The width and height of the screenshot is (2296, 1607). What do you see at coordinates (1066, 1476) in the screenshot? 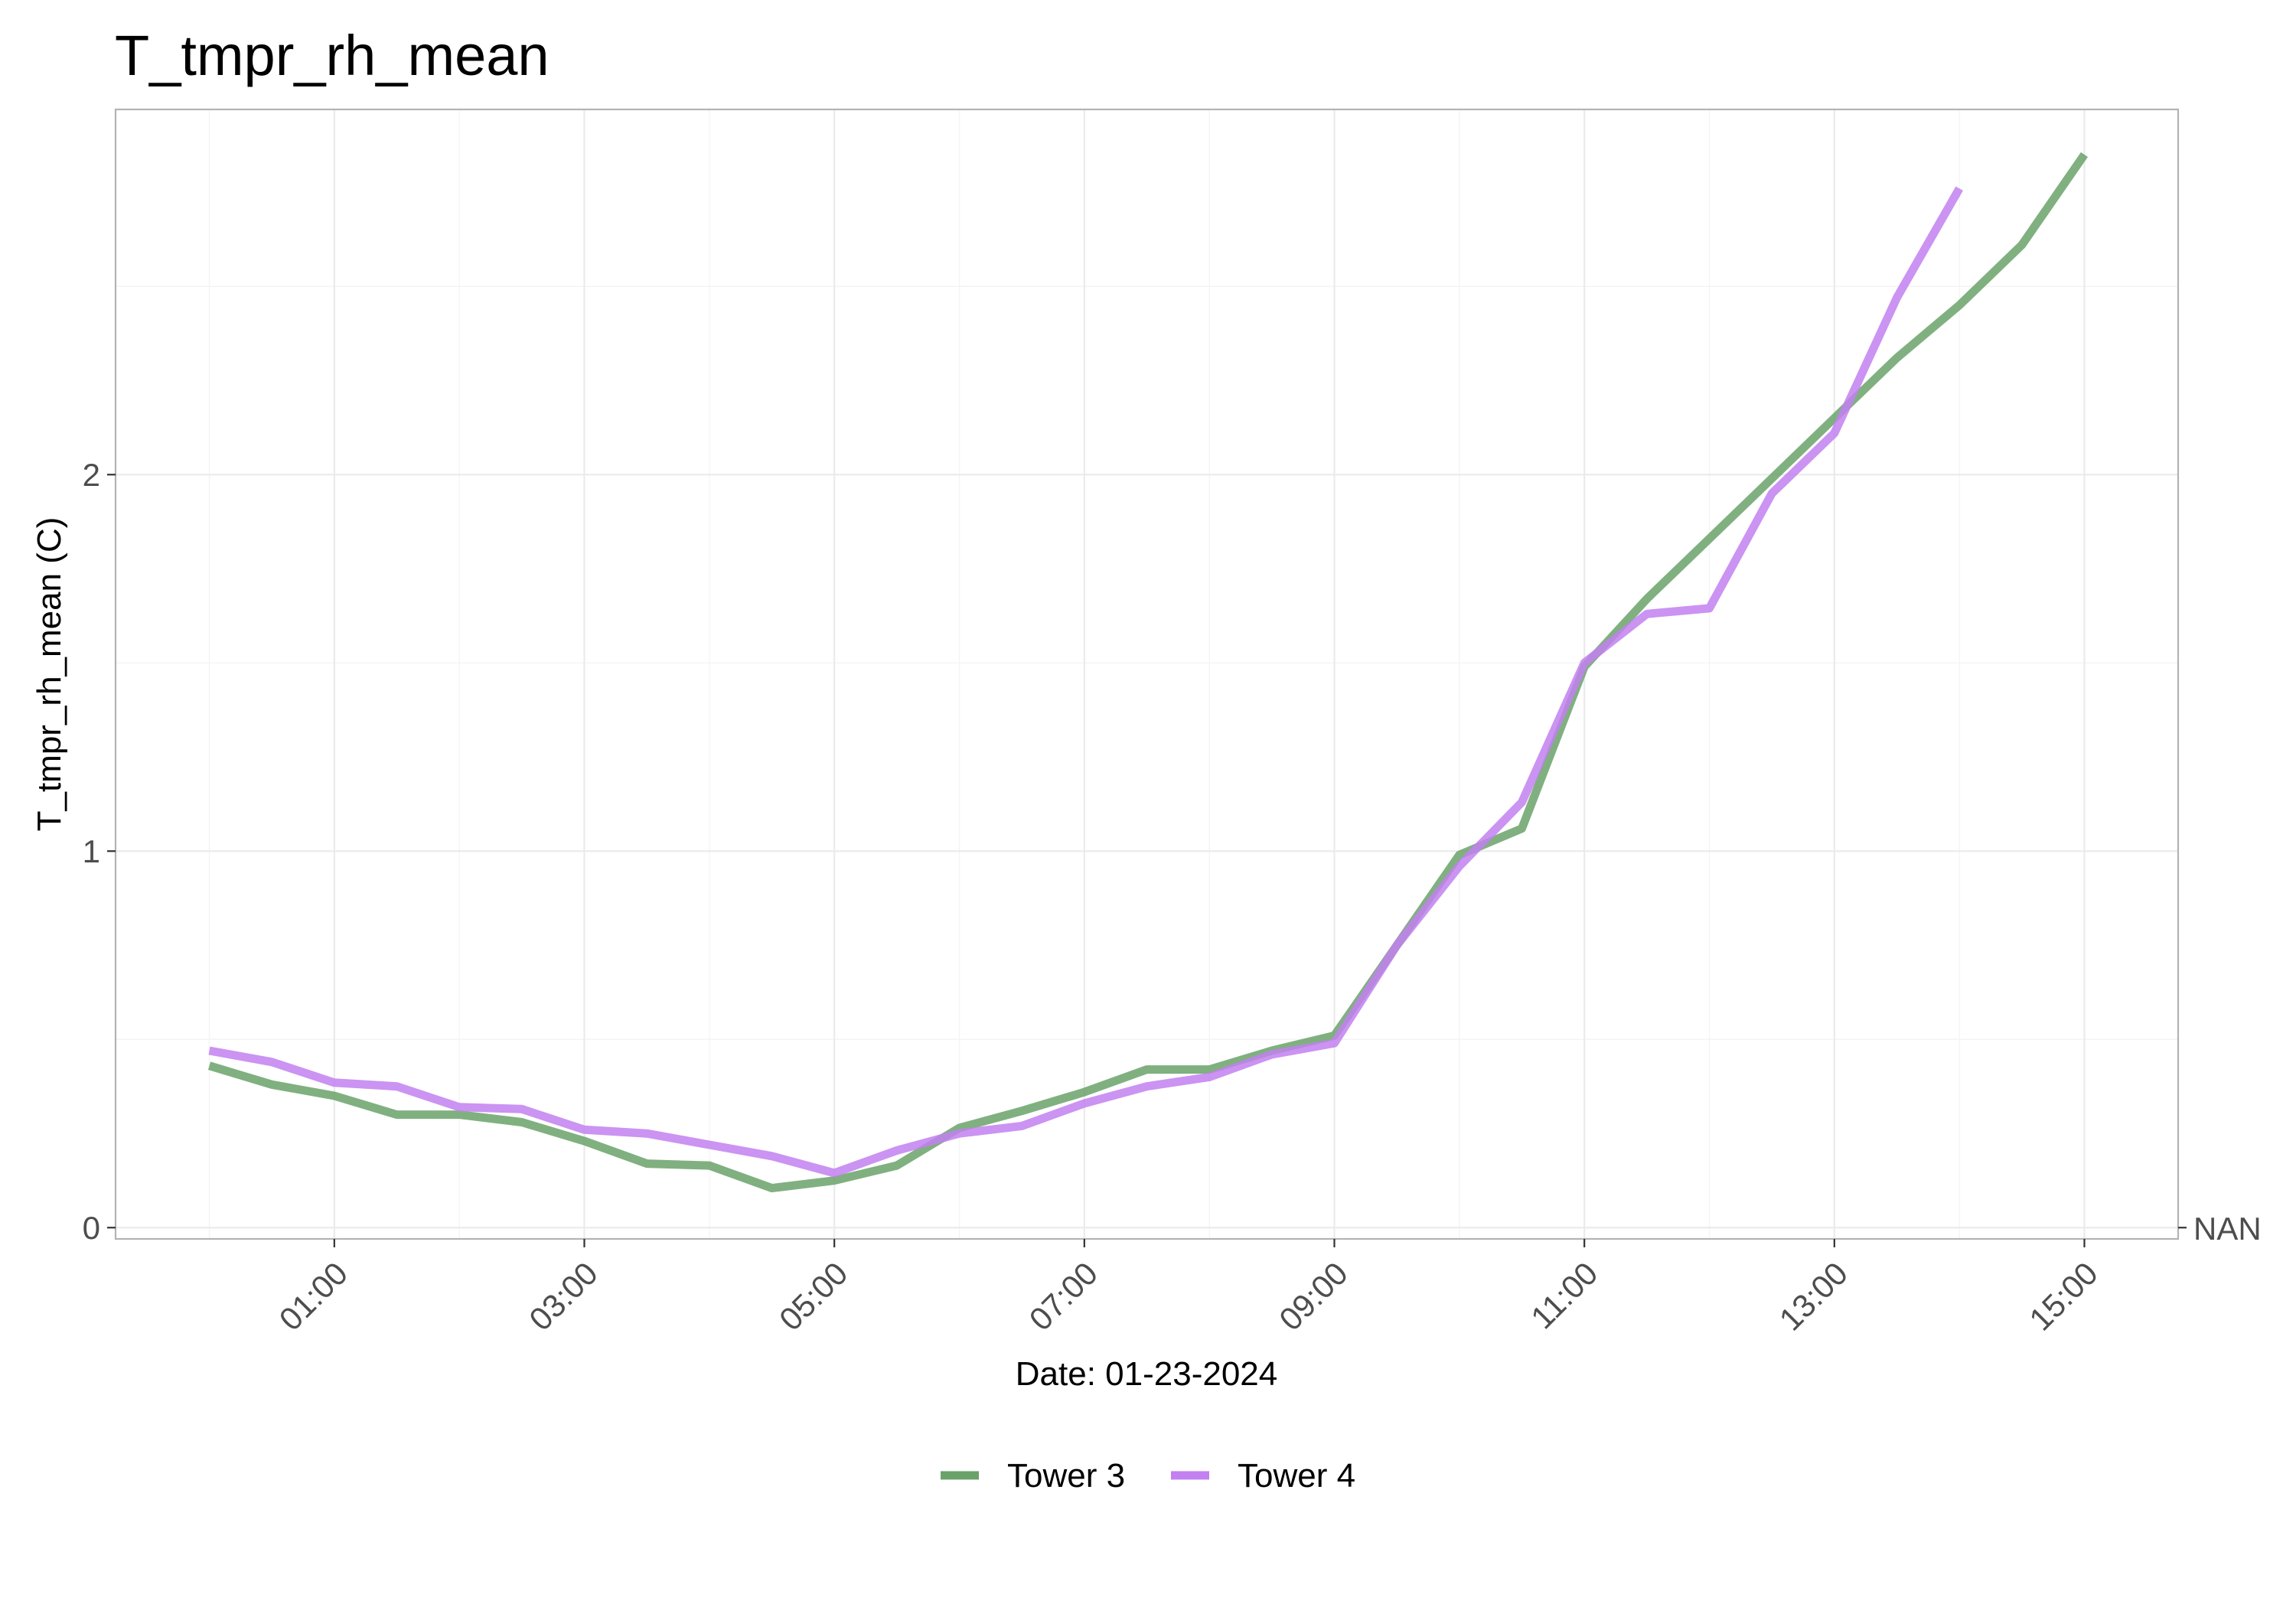
I see `legend-label-tower-3: Tower 3` at bounding box center [1066, 1476].